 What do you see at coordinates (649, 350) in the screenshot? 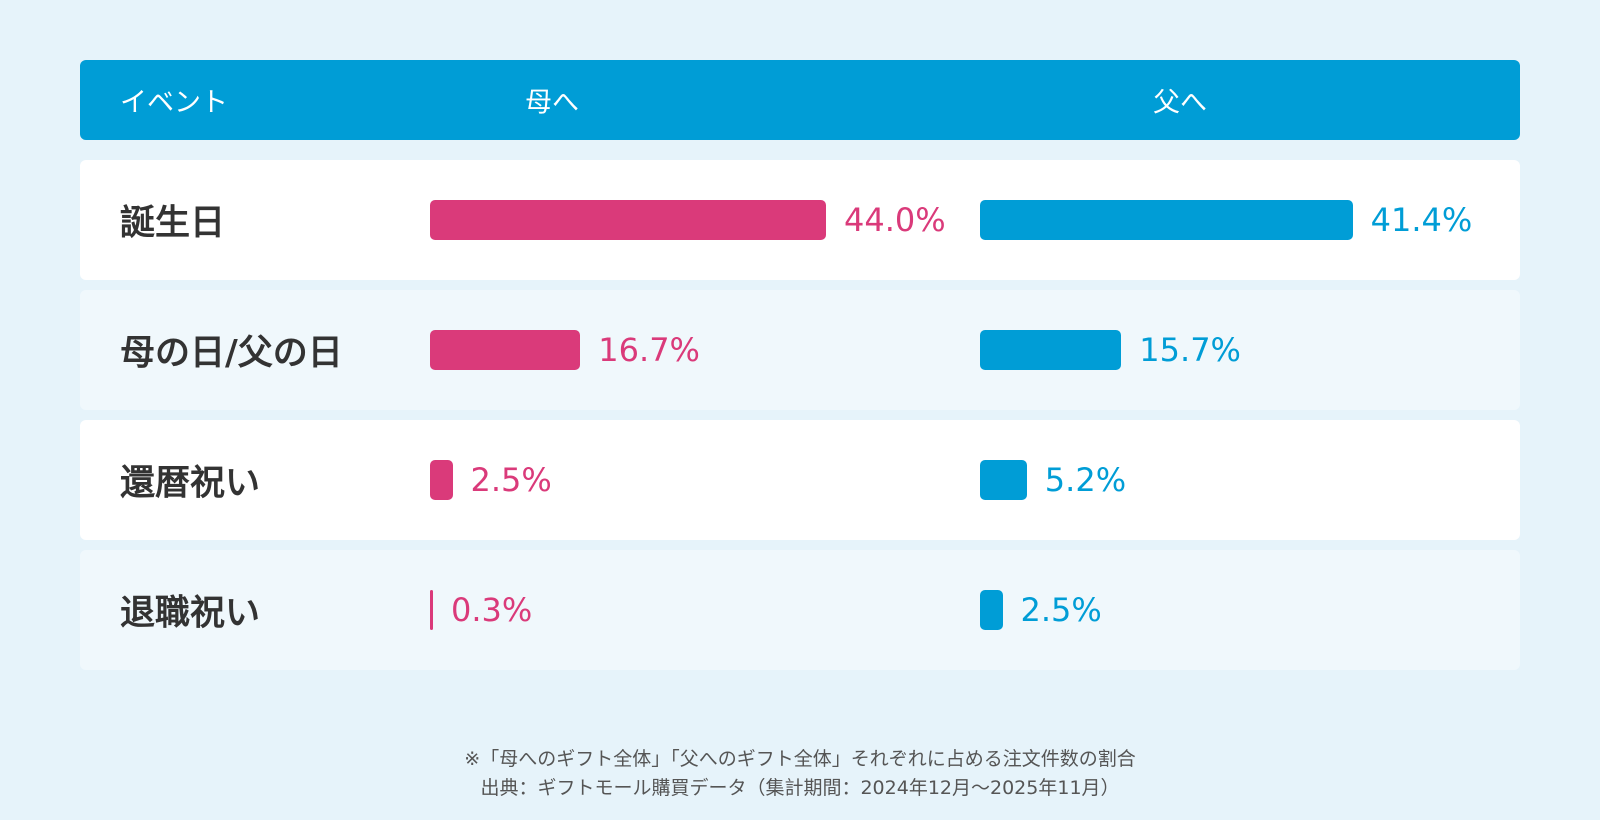
I see `mother-value-label: 16.7%` at bounding box center [649, 350].